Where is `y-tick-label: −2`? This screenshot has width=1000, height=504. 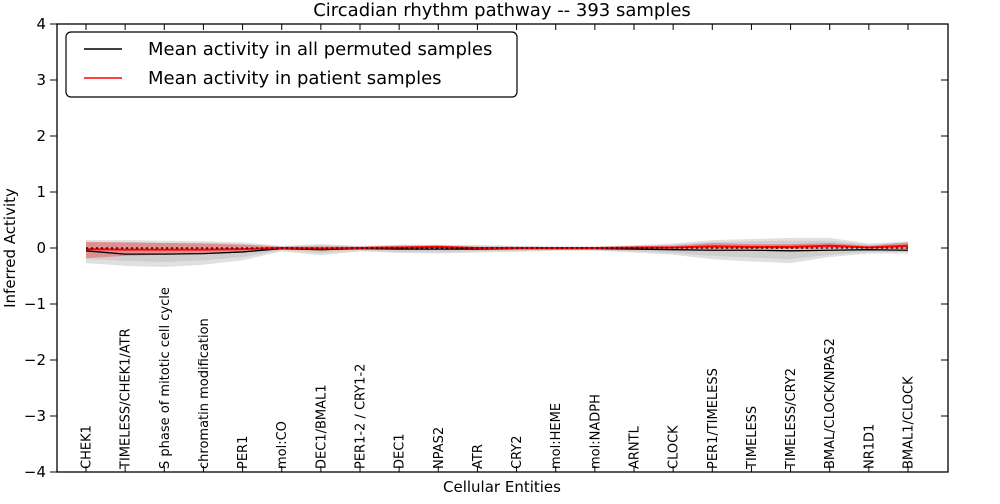
y-tick-label: −2 is located at coordinates (35, 360).